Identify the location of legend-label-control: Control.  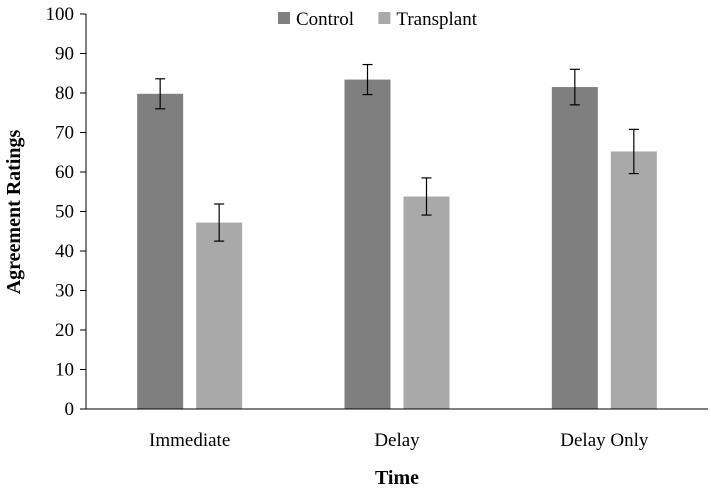
(325, 19).